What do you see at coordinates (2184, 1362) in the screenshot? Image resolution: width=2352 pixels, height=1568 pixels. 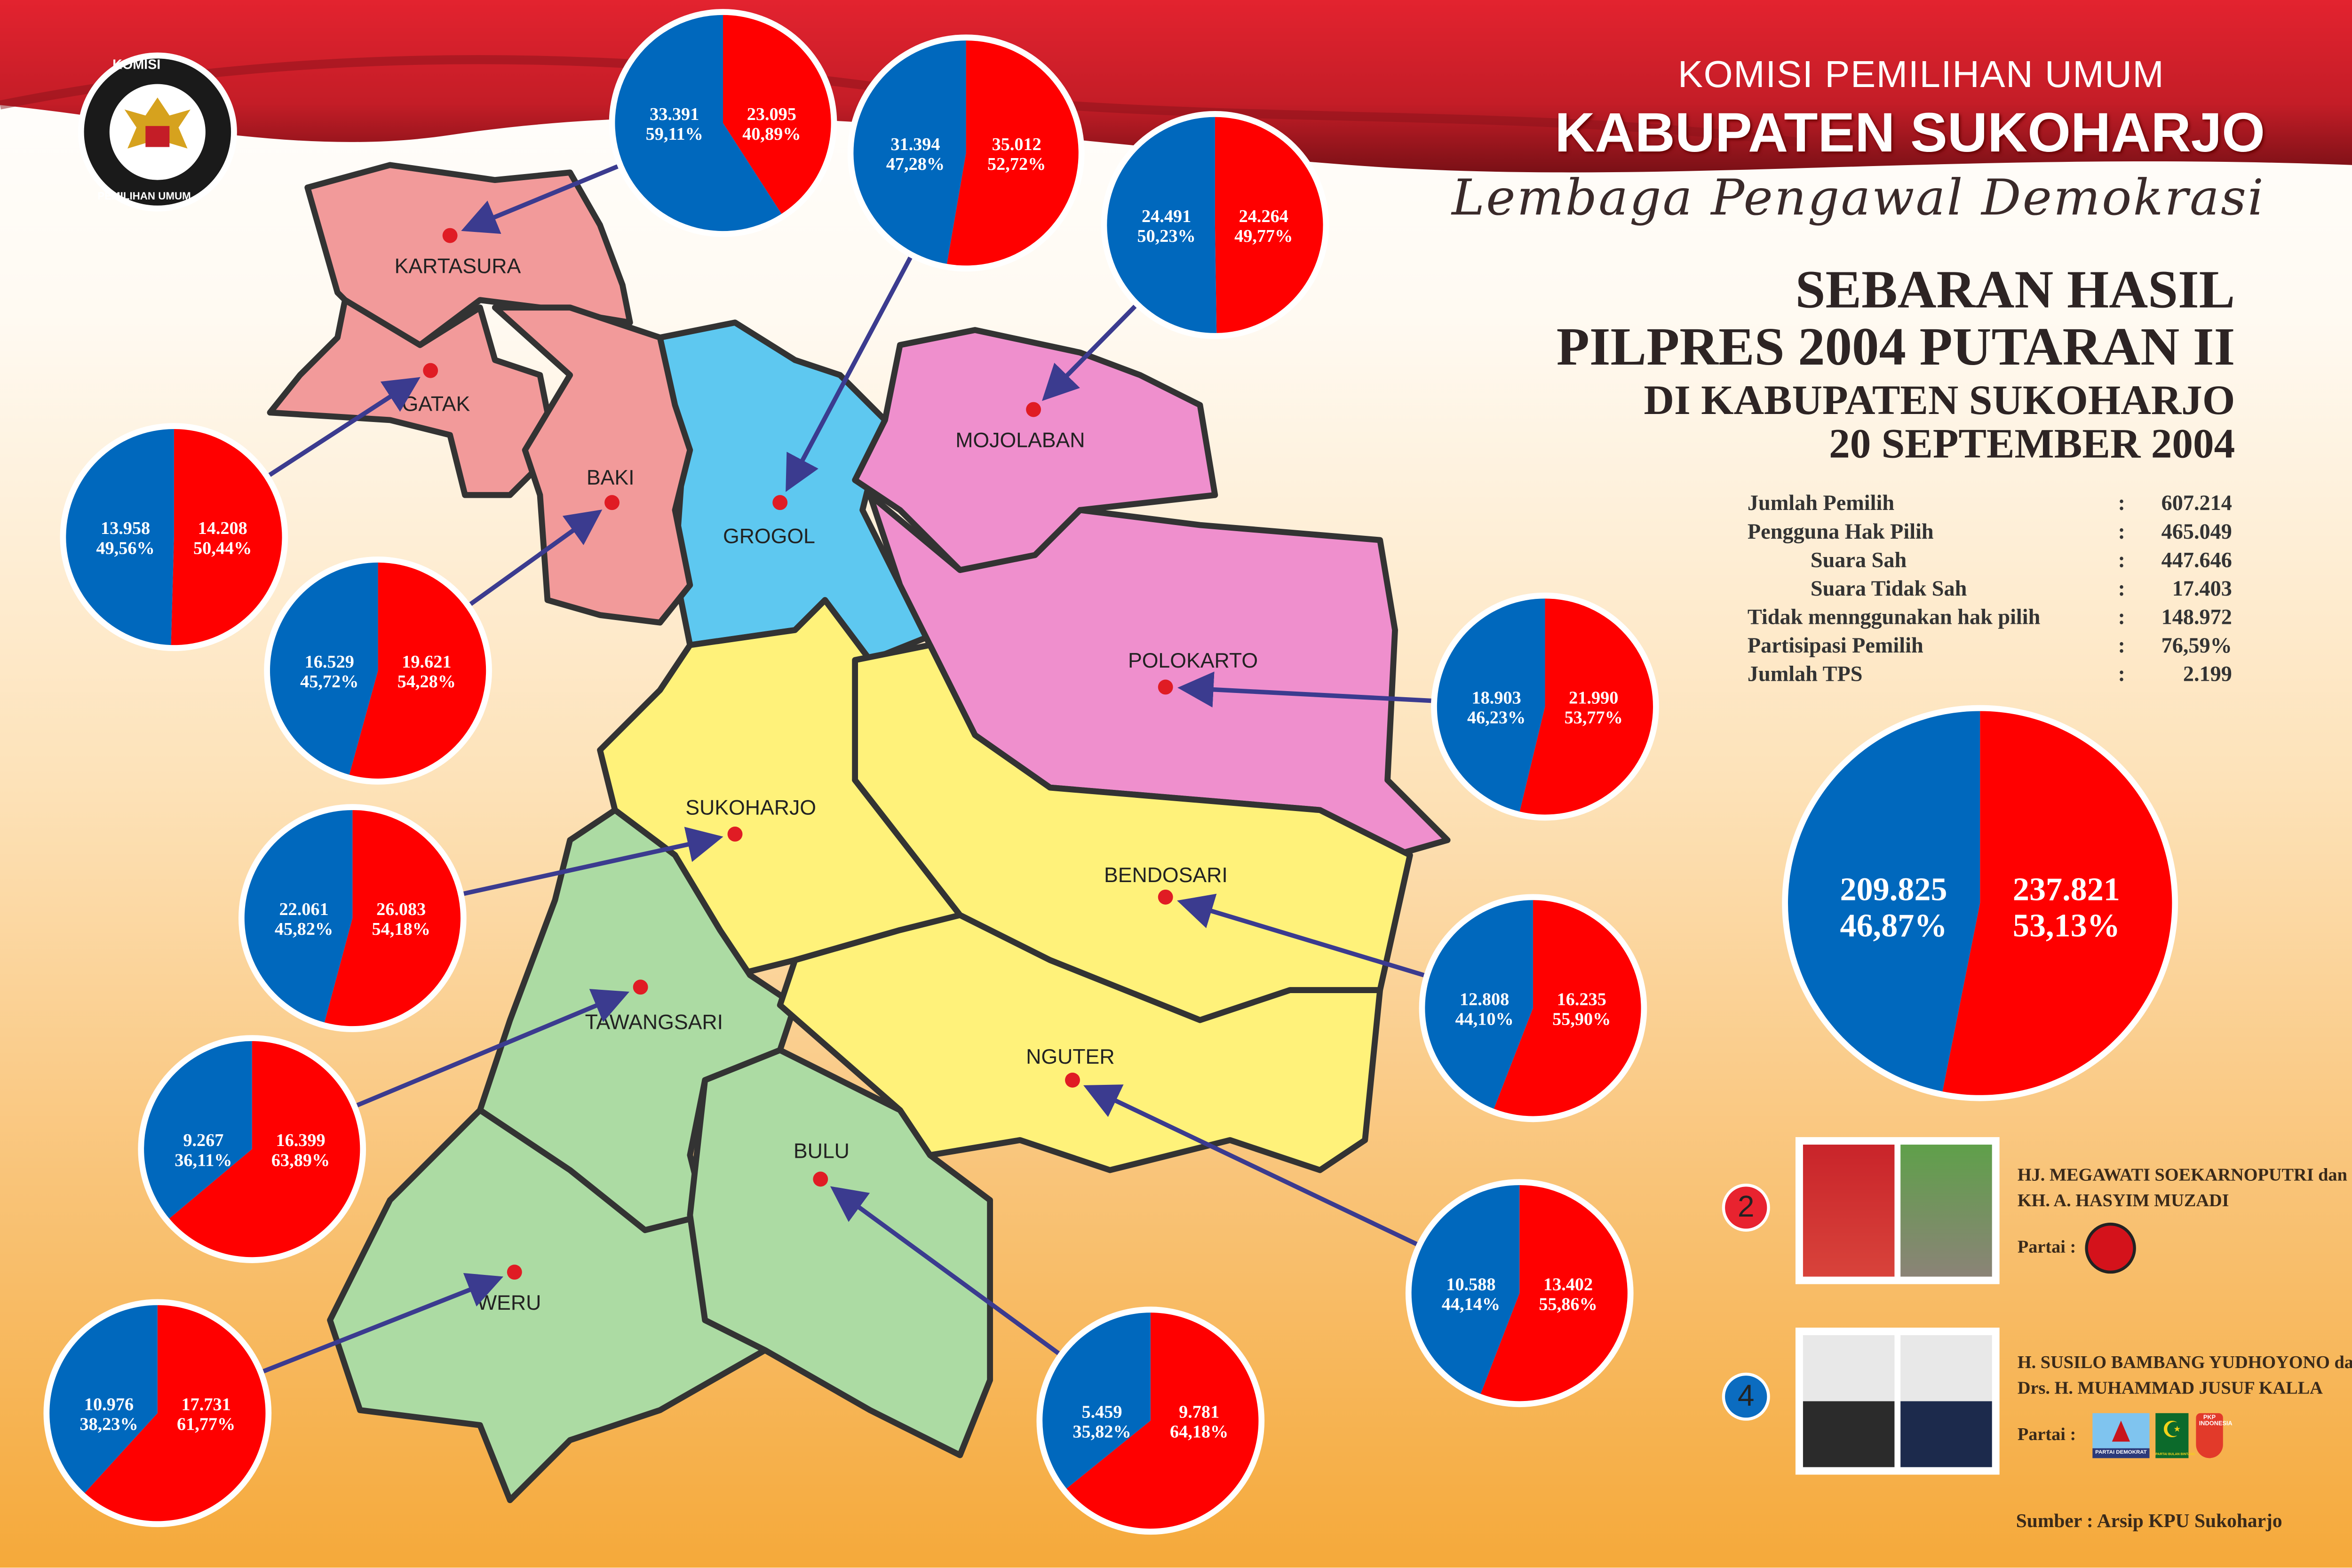 I see `candidate-4-line1: H. SUSILO BAMBANG YUDHOYONO dan` at bounding box center [2184, 1362].